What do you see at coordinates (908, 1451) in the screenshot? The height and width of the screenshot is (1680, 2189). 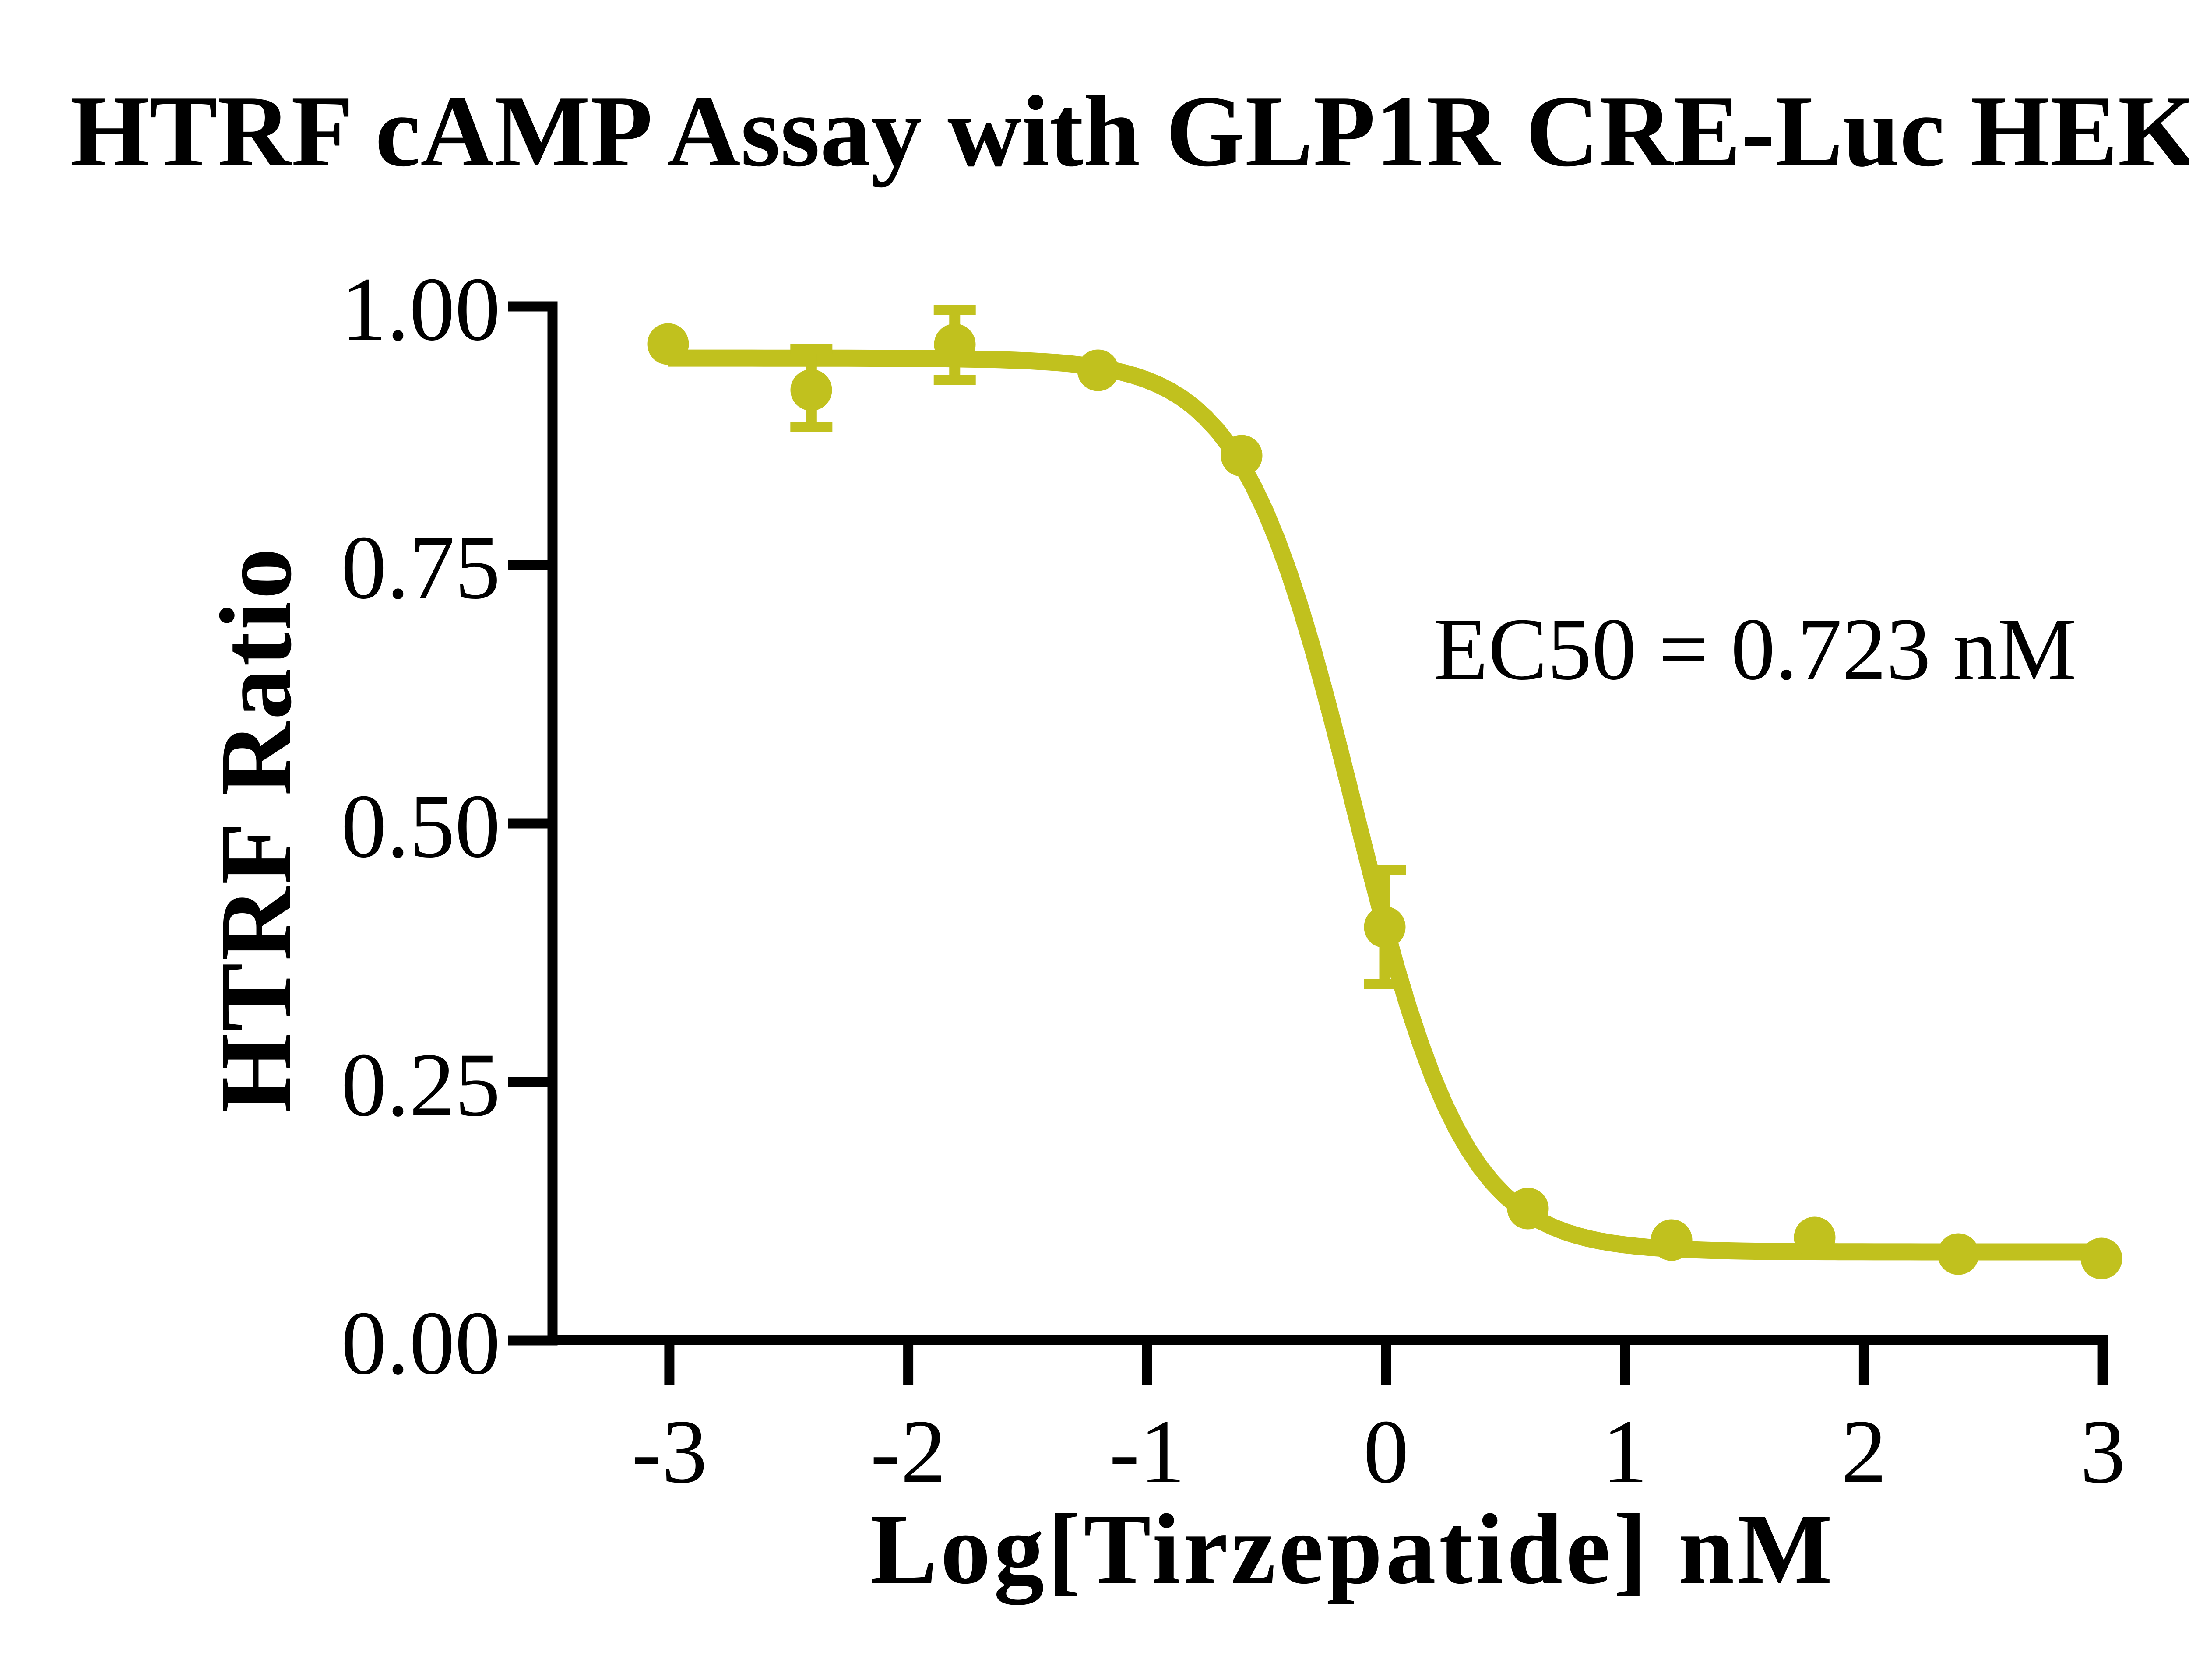 I see `svg-text: -2` at bounding box center [908, 1451].